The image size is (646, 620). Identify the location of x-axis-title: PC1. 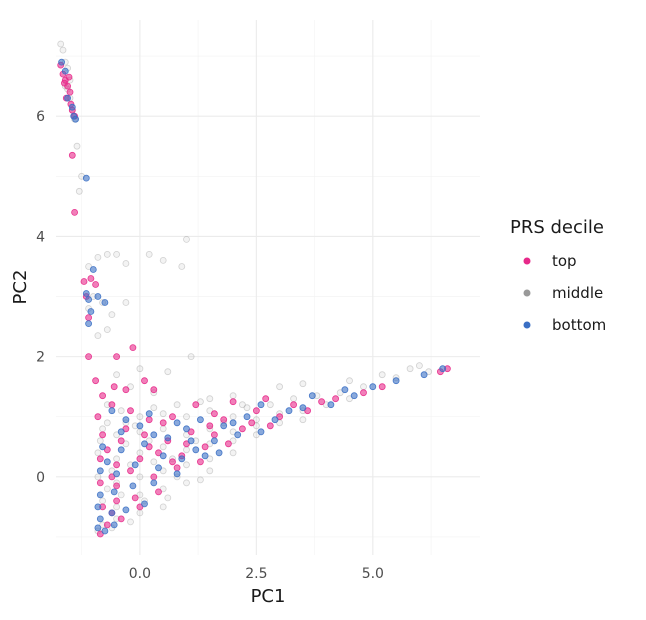
(268, 596).